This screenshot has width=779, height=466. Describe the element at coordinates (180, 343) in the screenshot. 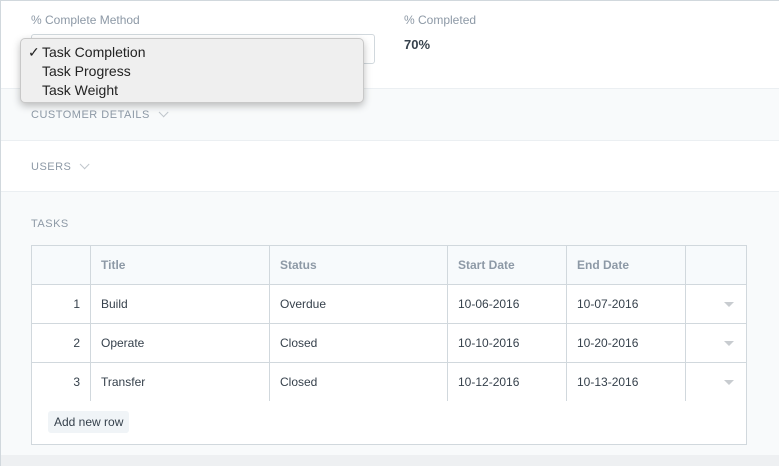

I see `cell-title: Operate` at that location.